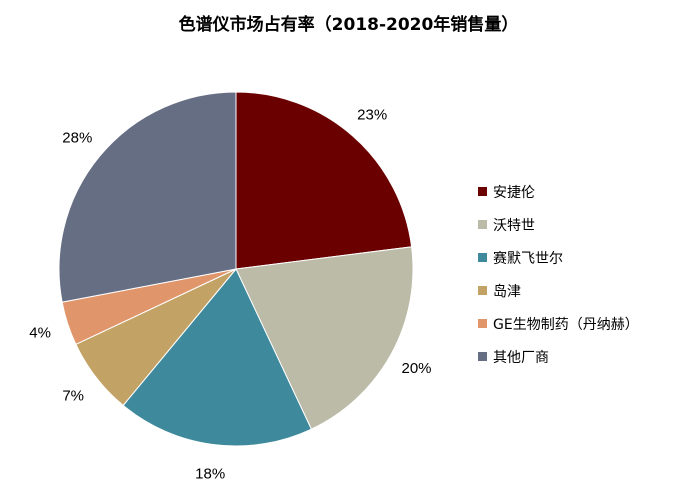 Image resolution: width=697 pixels, height=483 pixels. What do you see at coordinates (585, 224) in the screenshot?
I see `legend-item-2: 沃特世` at bounding box center [585, 224].